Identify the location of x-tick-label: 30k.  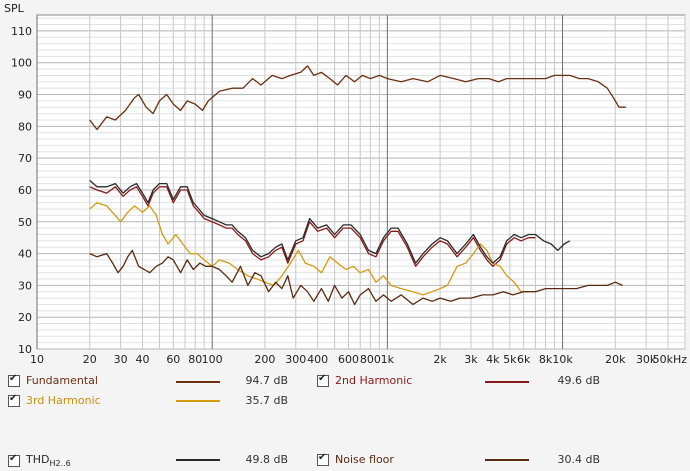
(646, 359).